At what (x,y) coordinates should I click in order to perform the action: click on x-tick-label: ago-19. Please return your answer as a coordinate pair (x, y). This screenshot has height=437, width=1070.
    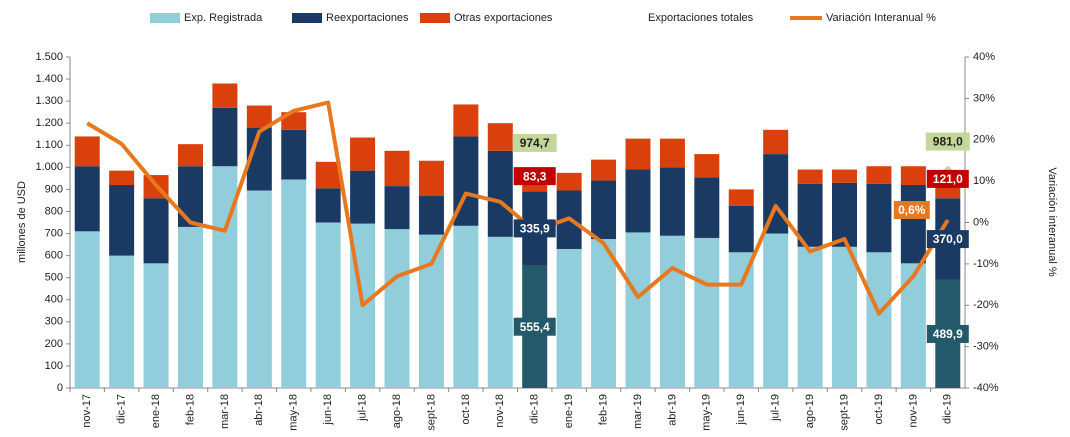
    Looking at the image, I should click on (810, 411).